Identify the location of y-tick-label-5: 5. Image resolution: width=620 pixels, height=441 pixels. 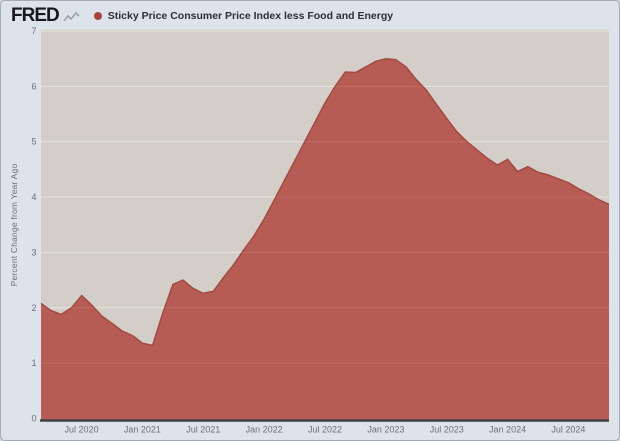
(33, 142).